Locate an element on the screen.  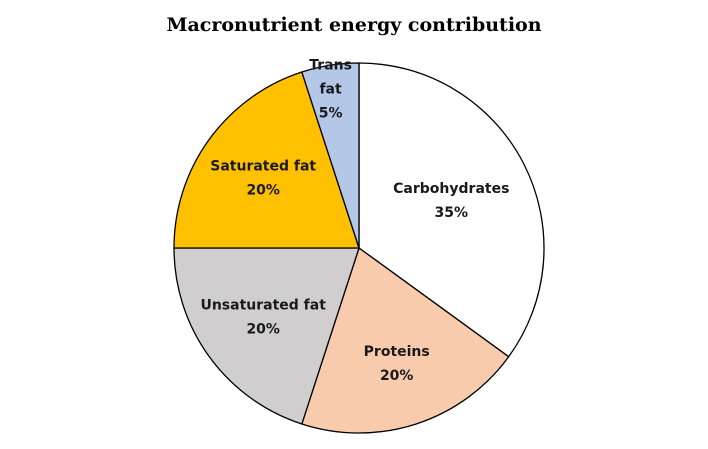
pie-label-line: Unsaturated fat is located at coordinates (263, 306).